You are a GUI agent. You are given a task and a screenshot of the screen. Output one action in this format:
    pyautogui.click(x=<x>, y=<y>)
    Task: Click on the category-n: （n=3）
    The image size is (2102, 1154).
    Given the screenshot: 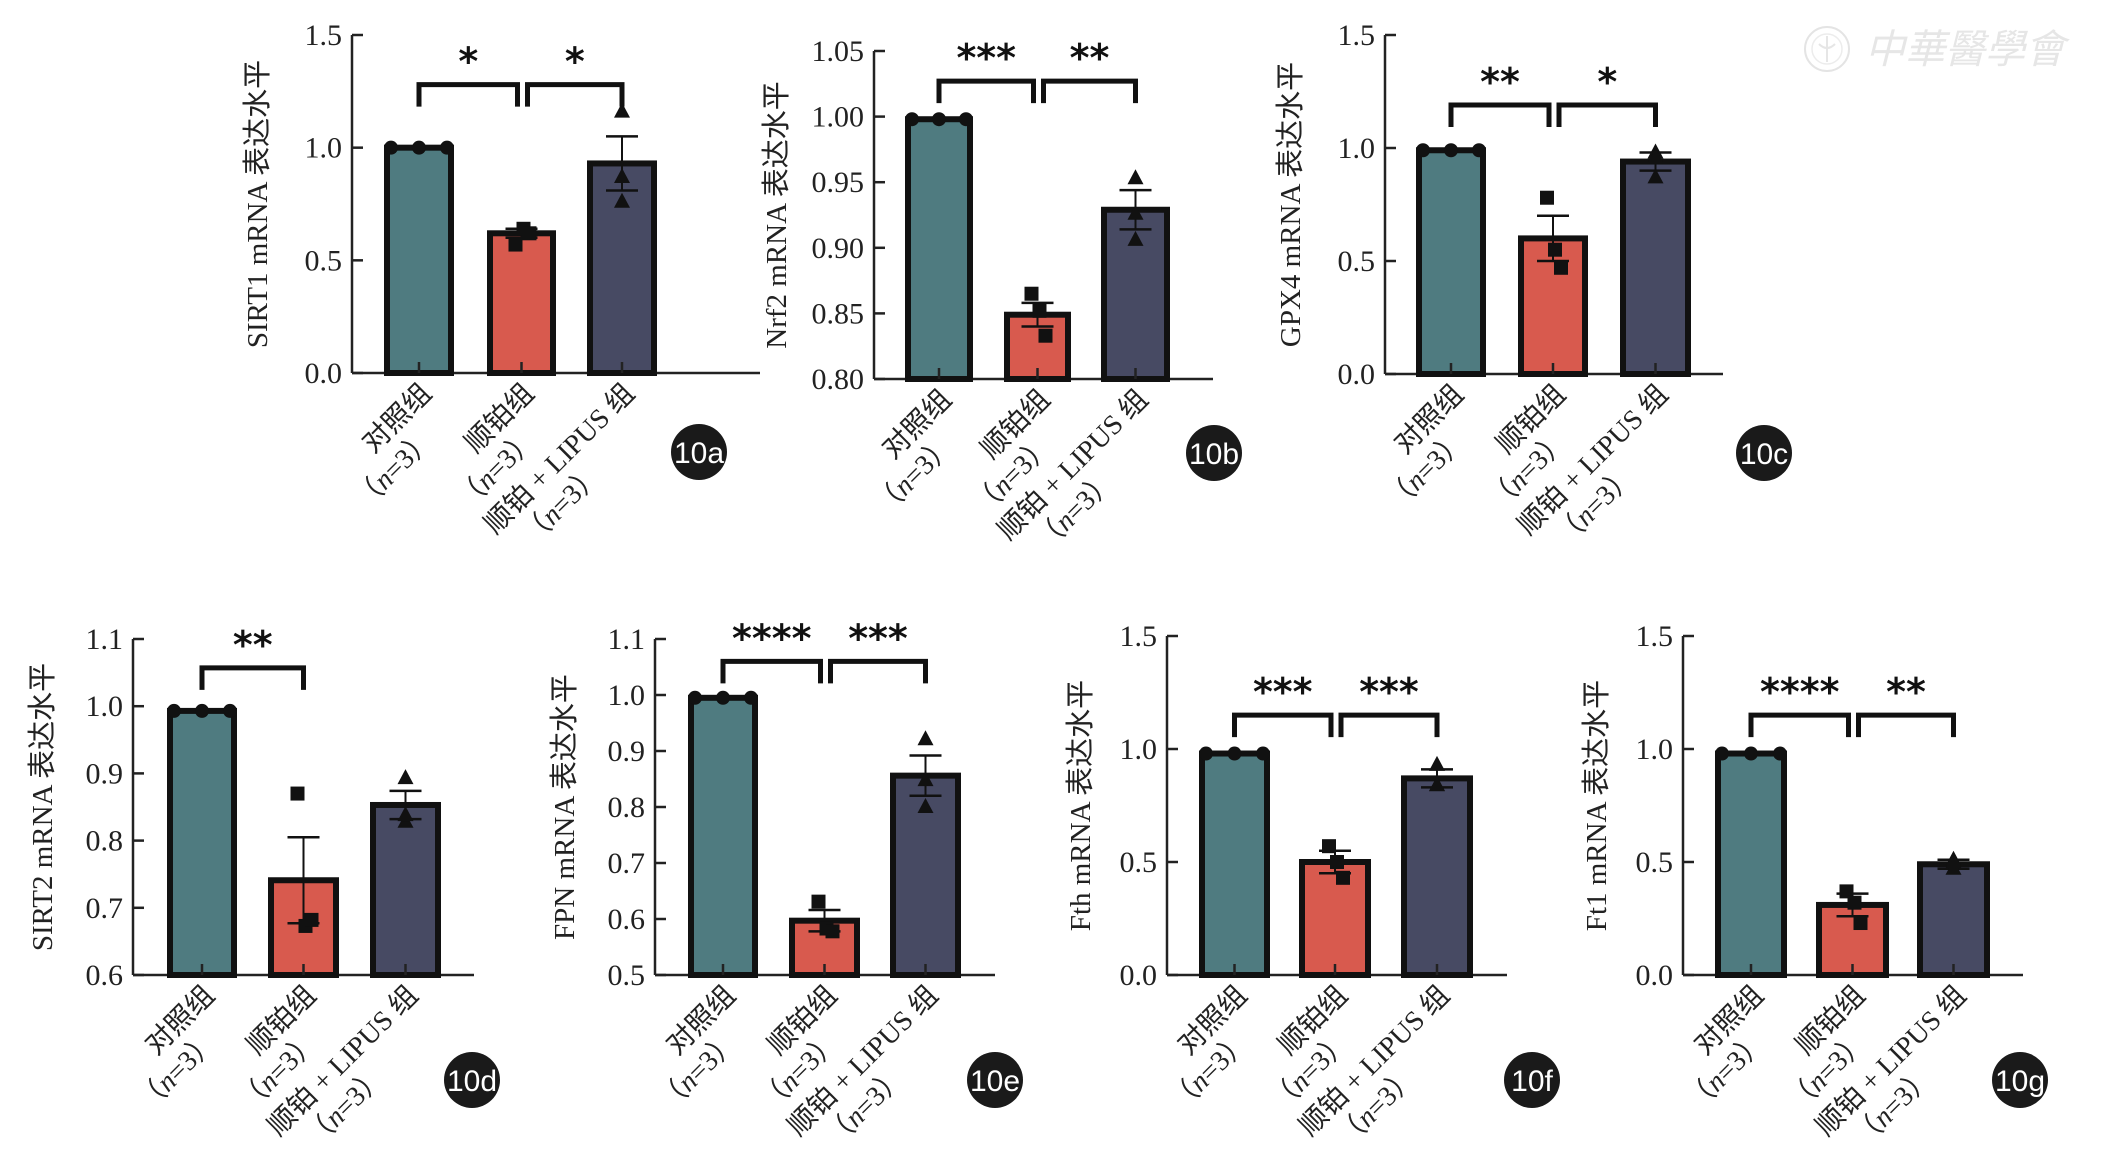 What is the action you would take?
    pyautogui.click(x=1726, y=1071)
    